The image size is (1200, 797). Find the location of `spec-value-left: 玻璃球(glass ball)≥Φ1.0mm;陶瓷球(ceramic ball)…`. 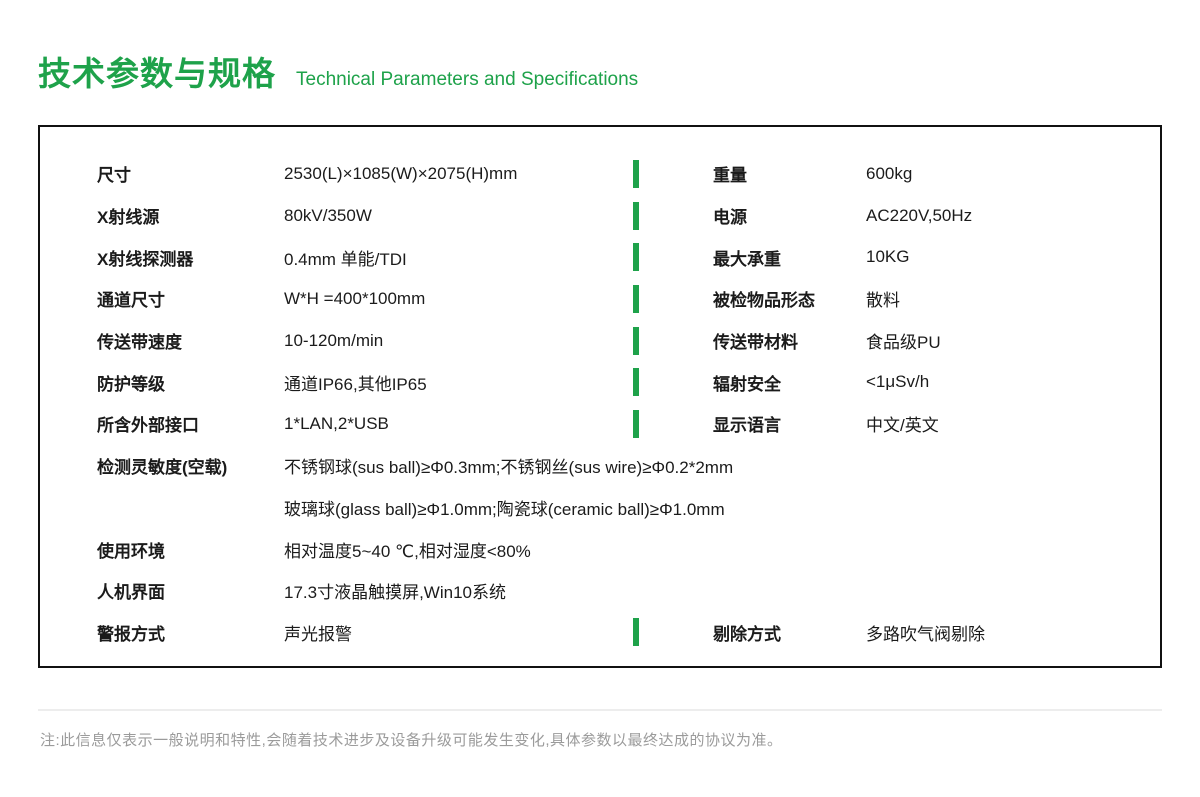

spec-value-left: 玻璃球(glass ball)≥Φ1.0mm;陶瓷球(ceramic ball)… is located at coordinates (504, 509).